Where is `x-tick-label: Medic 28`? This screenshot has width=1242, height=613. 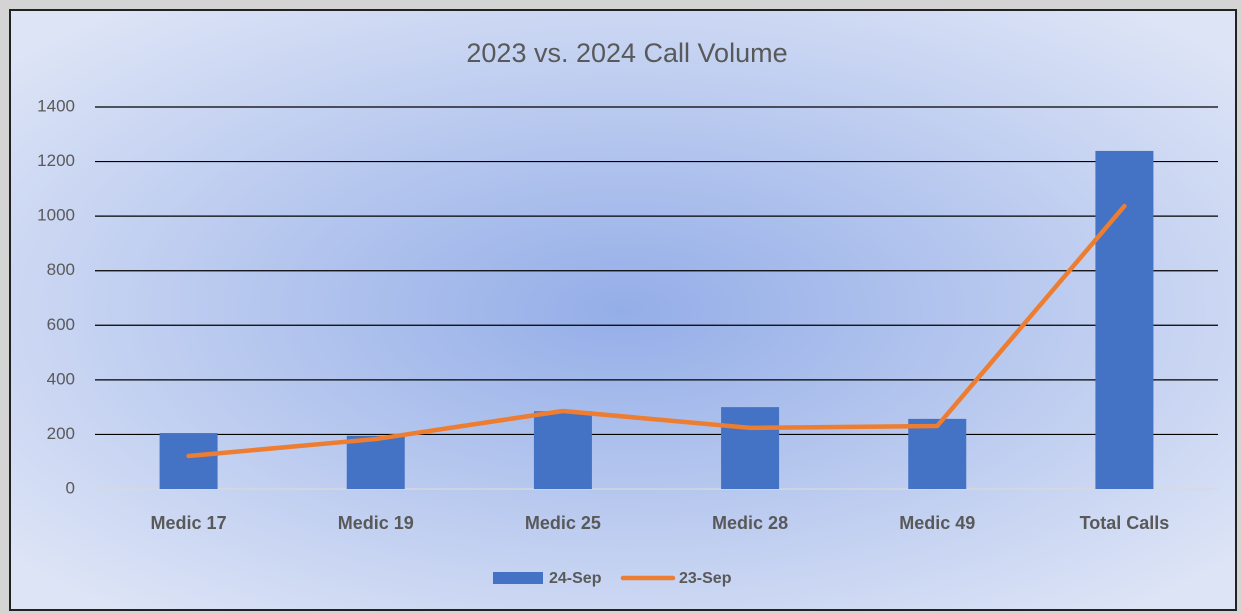 x-tick-label: Medic 28 is located at coordinates (750, 523).